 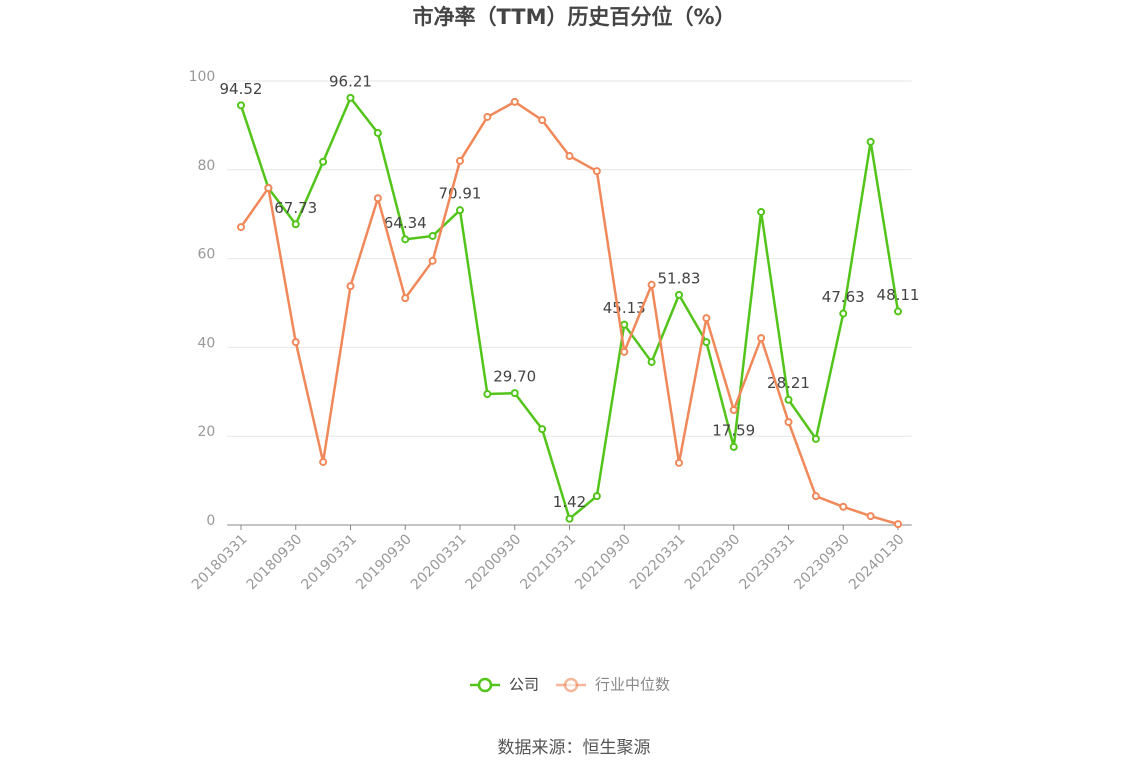 I want to click on y-tick-label: 80, so click(x=206, y=166).